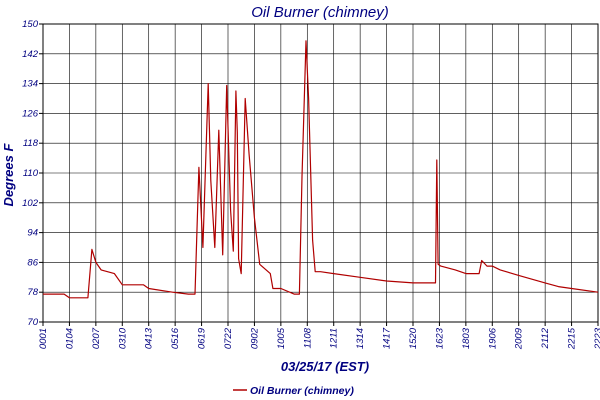 Image resolution: width=600 pixels, height=400 pixels. Describe the element at coordinates (32, 233) in the screenshot. I see `y-tick-label: 94` at that location.